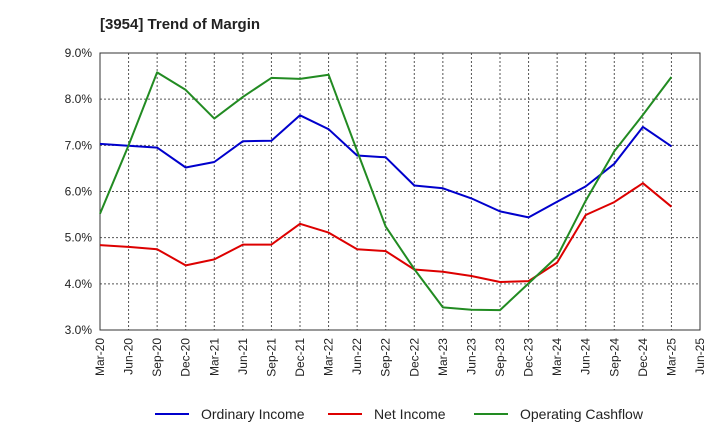  I want to click on x-tick-label: Dec-21, so click(300, 357).